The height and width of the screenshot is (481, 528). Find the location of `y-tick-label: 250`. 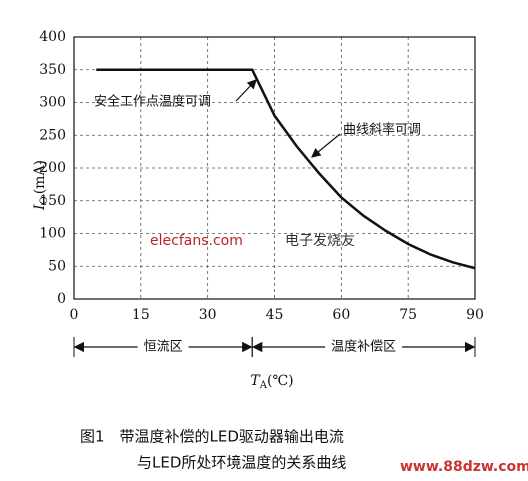

y-tick-label: 250 is located at coordinates (52, 135).